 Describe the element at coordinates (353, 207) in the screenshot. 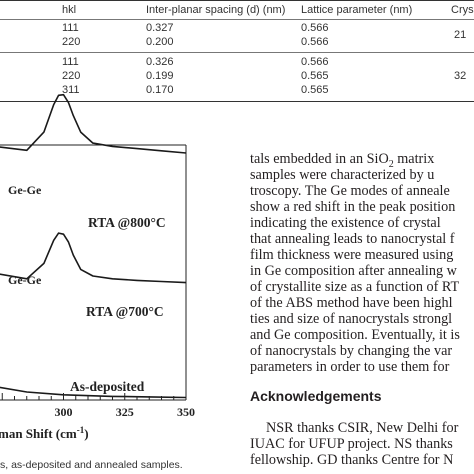

I see `body-line: show a red shift in the peak position` at that location.